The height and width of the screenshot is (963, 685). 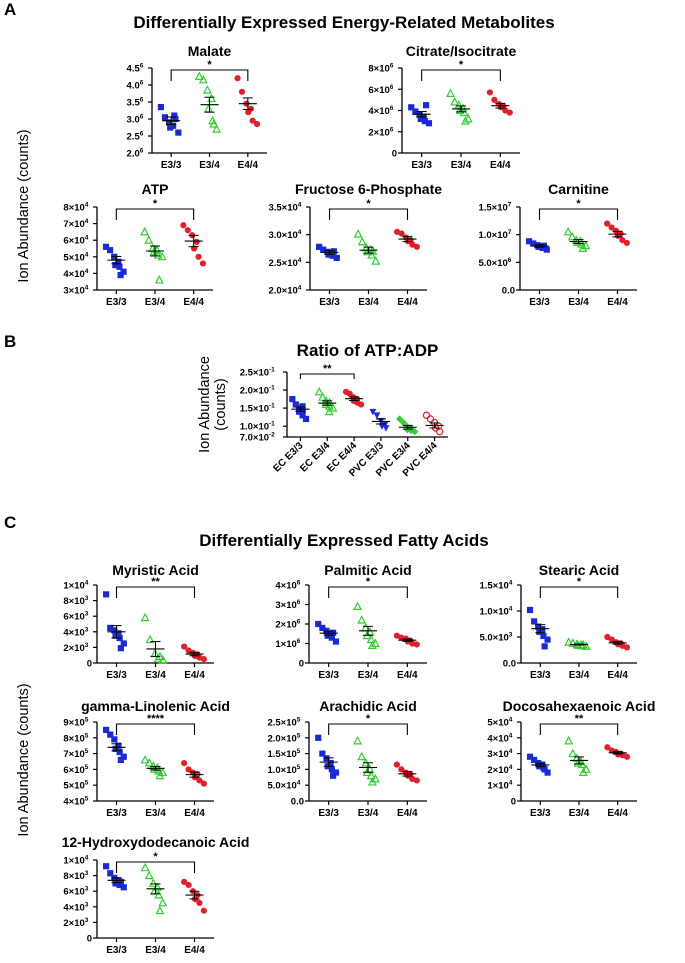 I want to click on y-tick-label: 8×104, so click(x=75, y=208).